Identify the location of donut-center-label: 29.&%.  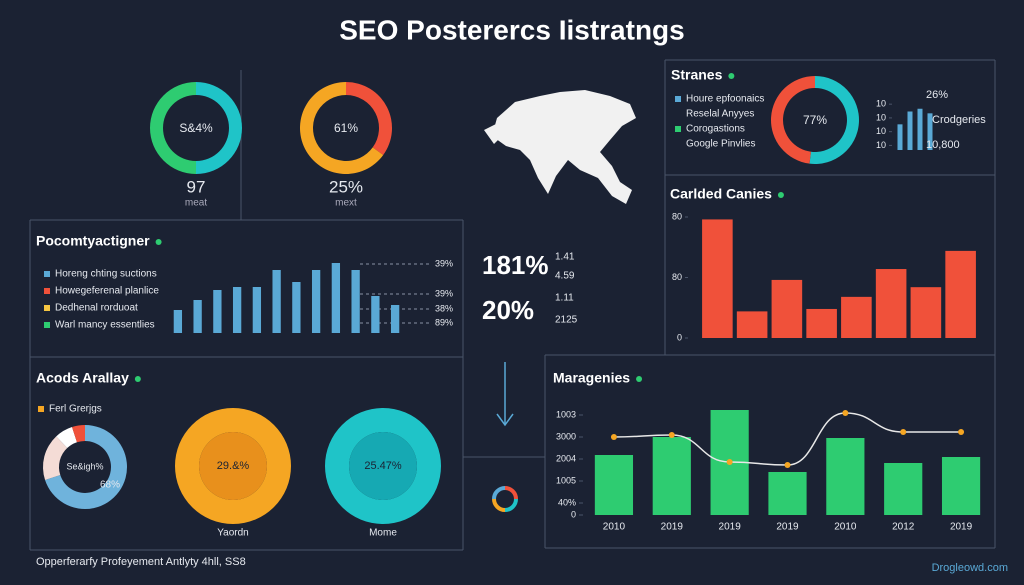
(233, 466).